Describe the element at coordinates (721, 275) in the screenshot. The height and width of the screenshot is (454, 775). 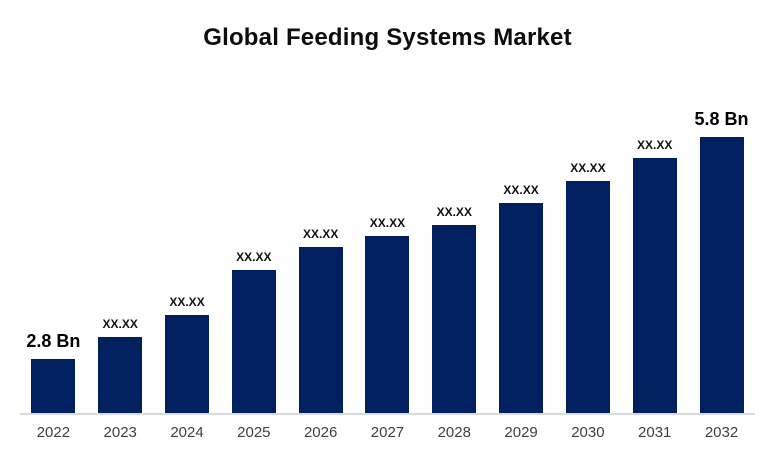
I see `bar-2032` at that location.